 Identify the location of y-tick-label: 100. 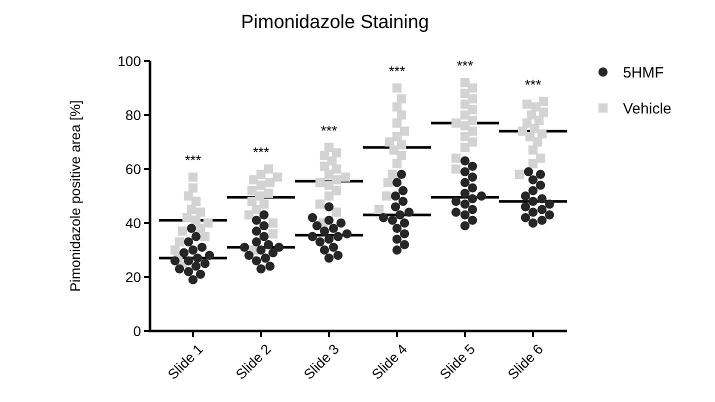
(130, 60).